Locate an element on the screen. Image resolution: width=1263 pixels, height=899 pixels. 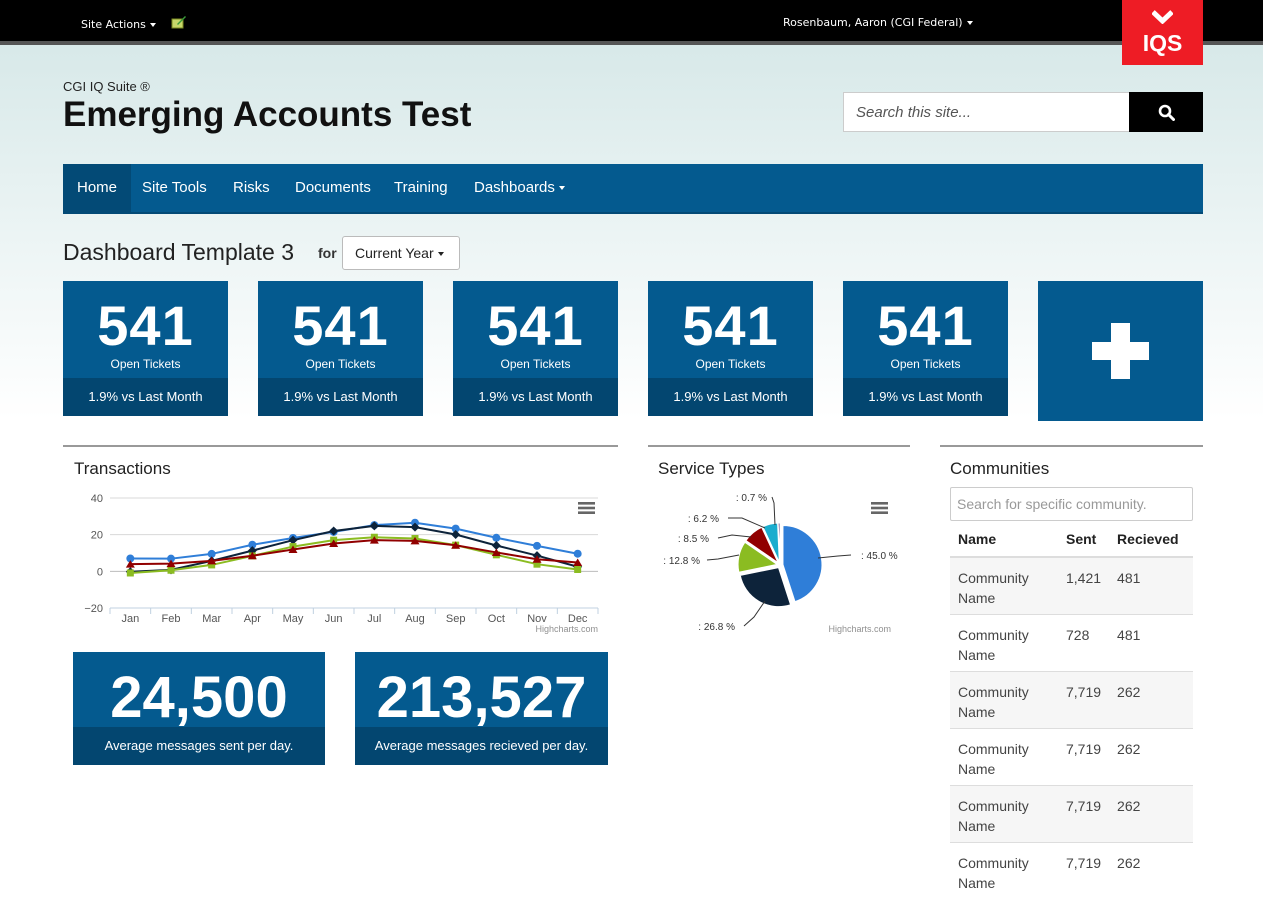
x-tick-label: Nov is located at coordinates (537, 619).